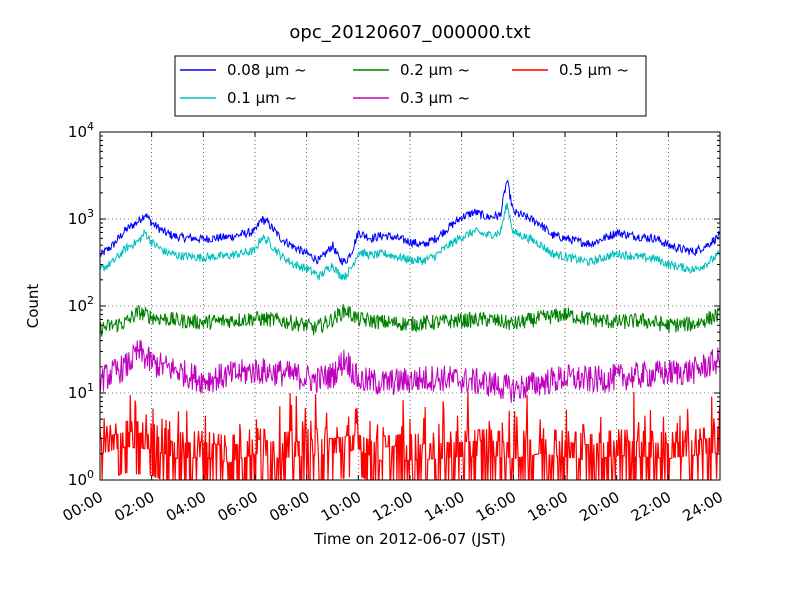 Image resolution: width=800 pixels, height=600 pixels. What do you see at coordinates (81, 391) in the screenshot?
I see `y-tick-label: 10¹` at bounding box center [81, 391].